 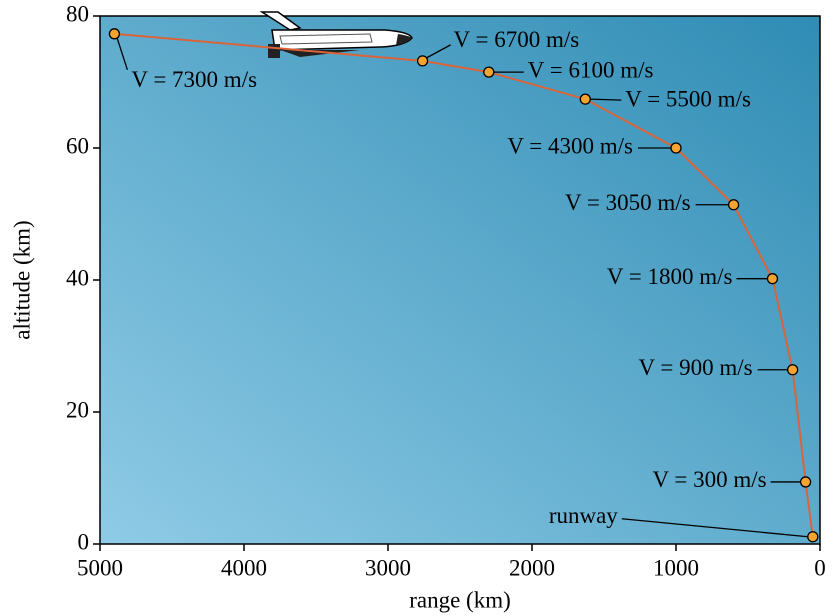 What do you see at coordinates (676, 567) in the screenshot?
I see `x-tick-label: 1000` at bounding box center [676, 567].